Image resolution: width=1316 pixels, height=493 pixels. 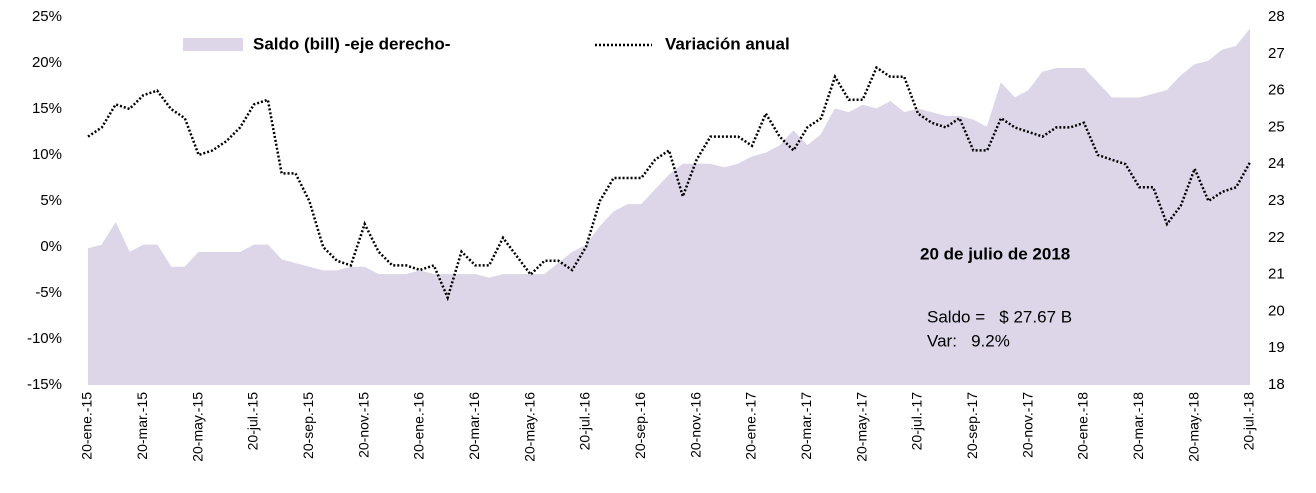 I want to click on y2-tick-label: 25, so click(x=1276, y=126).